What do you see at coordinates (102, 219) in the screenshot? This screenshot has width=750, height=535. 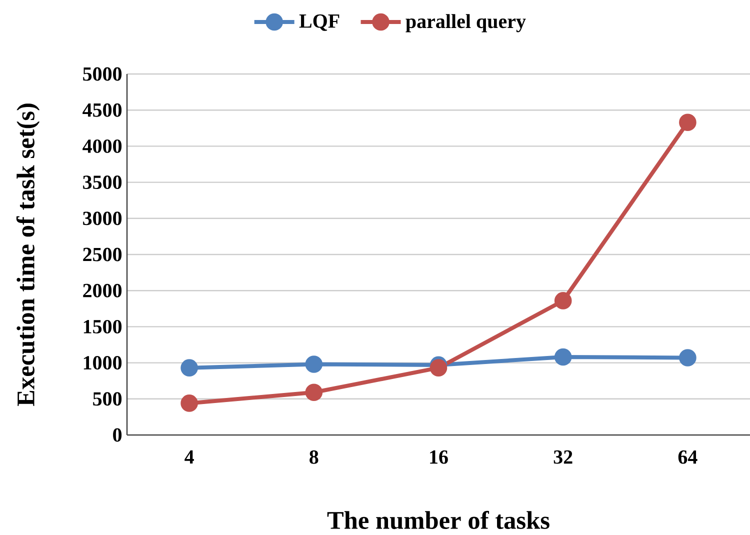 I see `y-tick-label: 3000` at bounding box center [102, 219].